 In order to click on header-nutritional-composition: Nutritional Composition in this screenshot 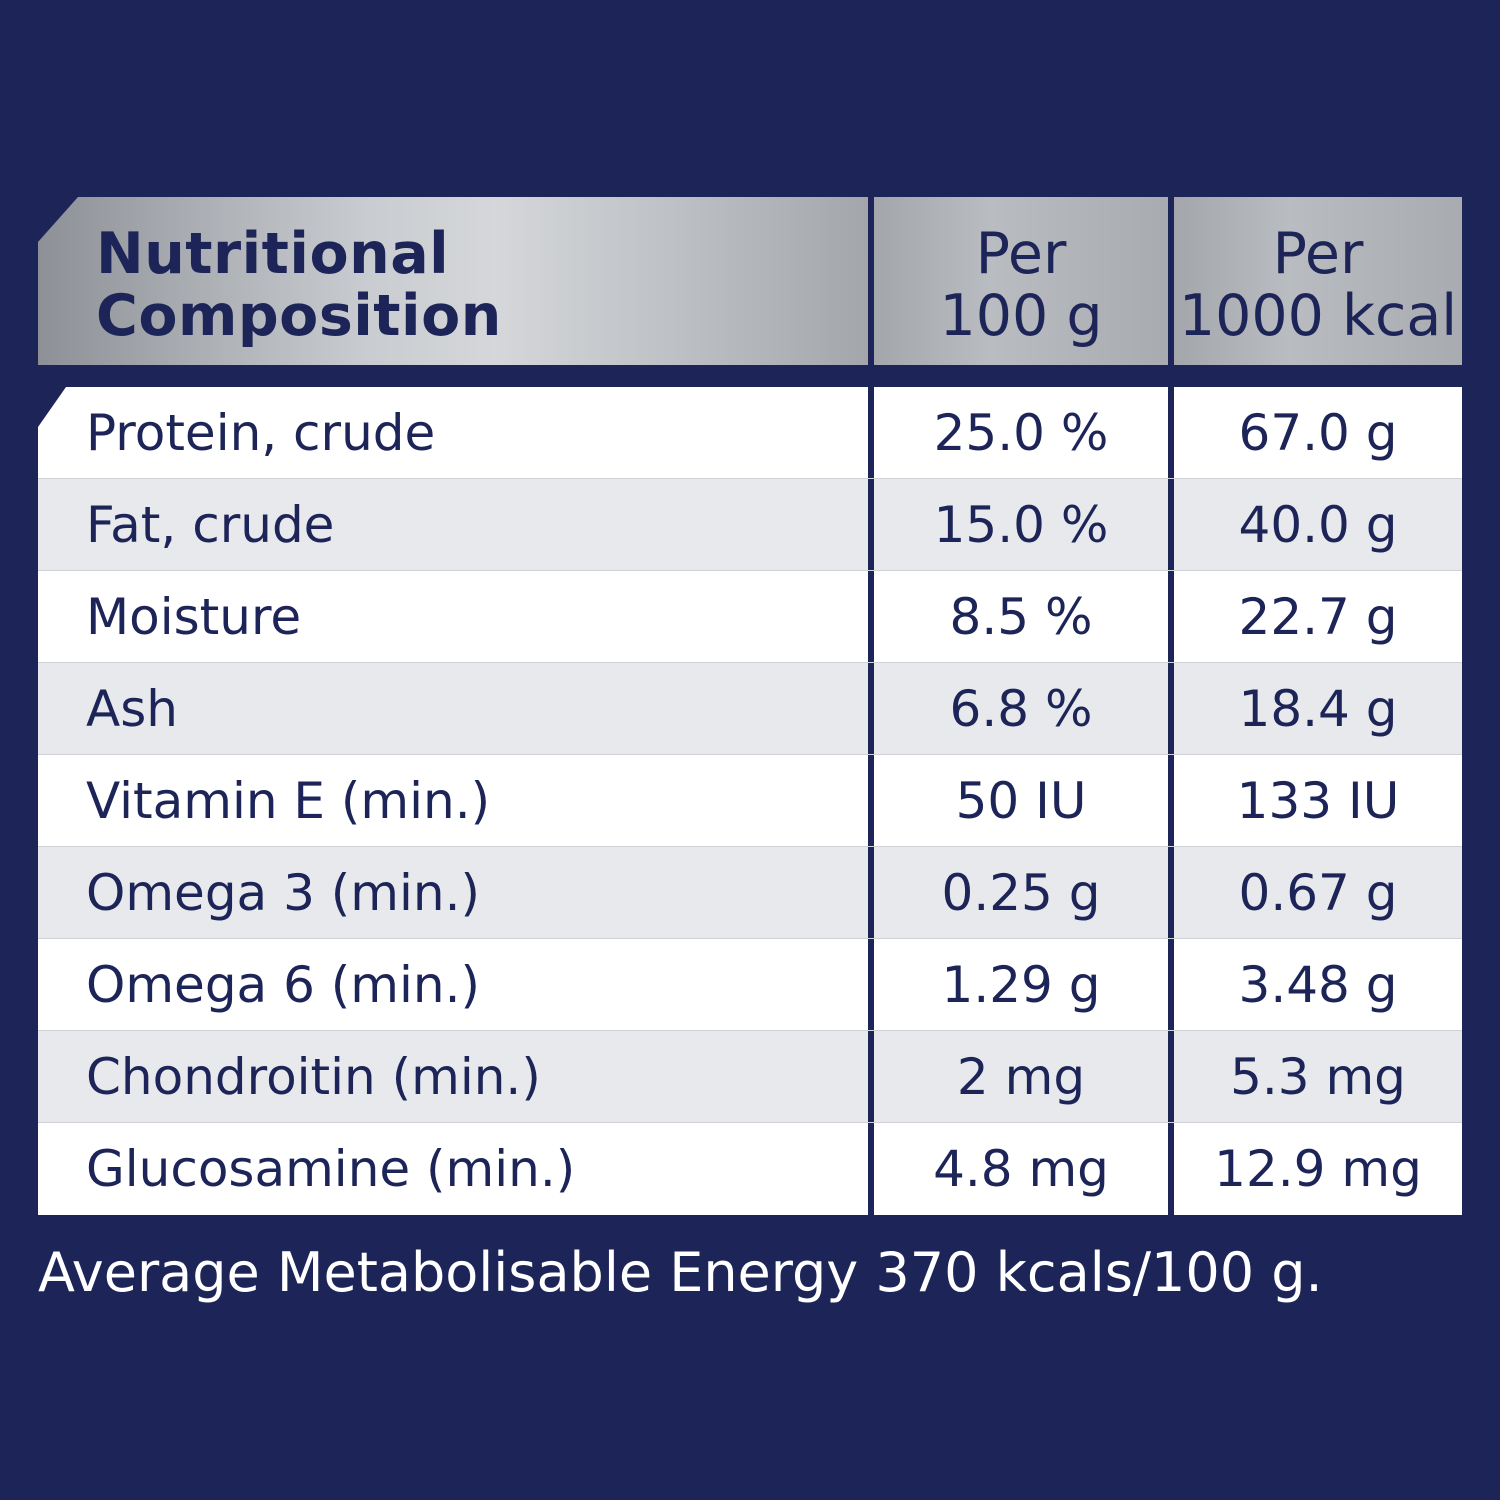, I will do `click(453, 281)`.